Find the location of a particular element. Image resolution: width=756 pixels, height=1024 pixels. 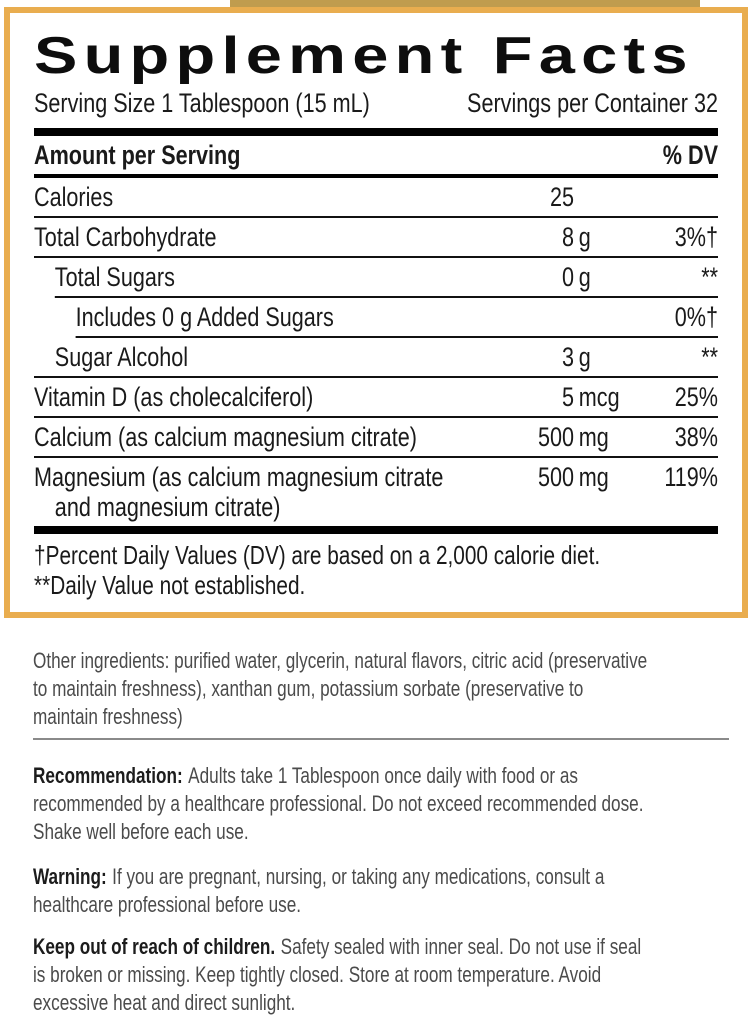

nutrient-row-total-carbohydrate: Total Carbohydrate 8 g 3%† is located at coordinates (376, 237).